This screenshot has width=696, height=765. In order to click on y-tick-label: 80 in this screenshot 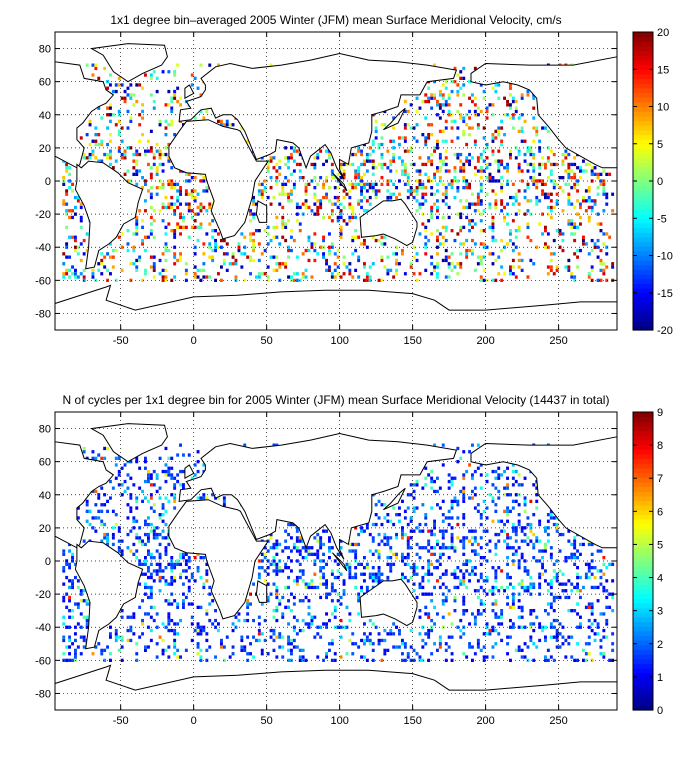, I will do `click(45, 50)`.